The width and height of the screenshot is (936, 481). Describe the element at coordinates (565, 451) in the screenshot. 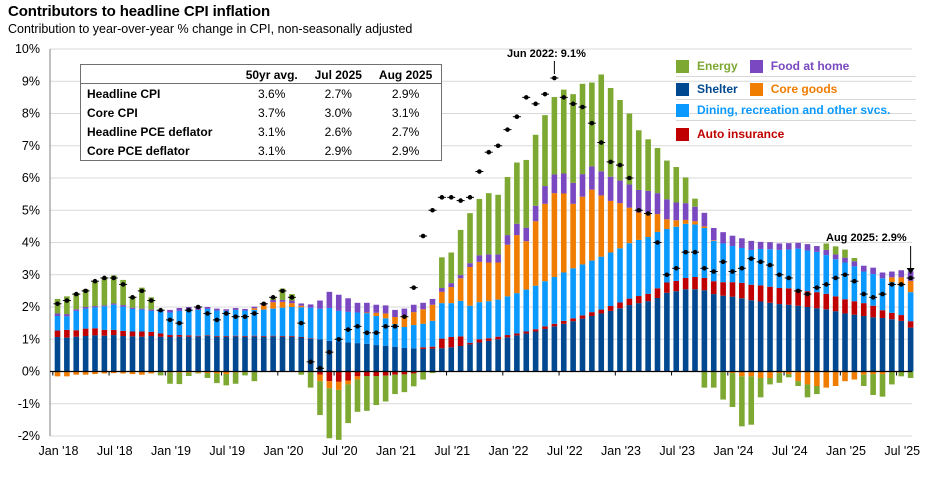

I see `x-tick-label: Jul '22` at that location.